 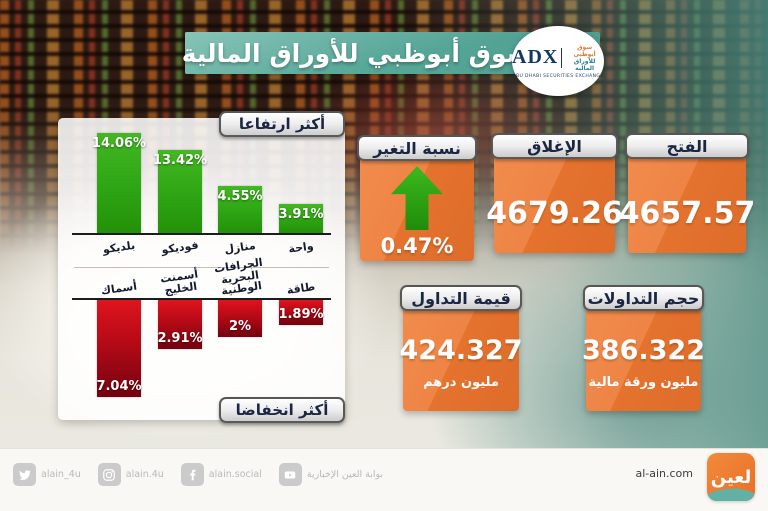 I want to click on losers-chart: 7.04% 2.91% 2% 1.89%, so click(x=201, y=349).